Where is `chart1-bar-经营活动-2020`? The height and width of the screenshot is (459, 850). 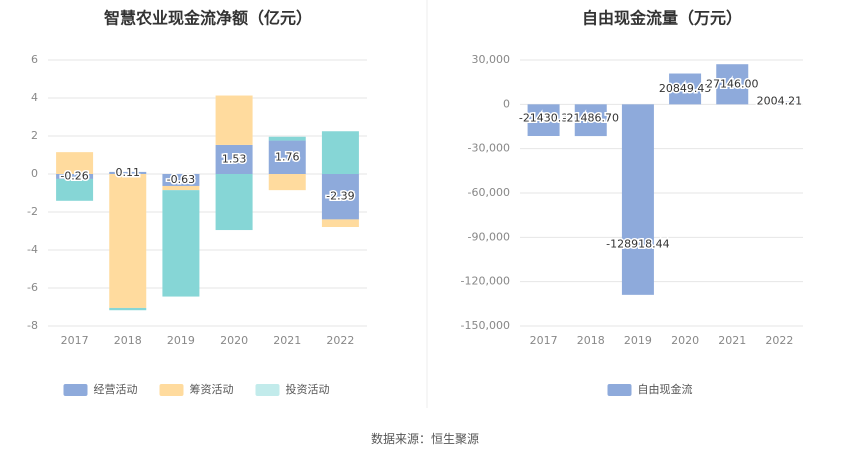
chart1-bar-经营活动-2020 is located at coordinates (234, 159).